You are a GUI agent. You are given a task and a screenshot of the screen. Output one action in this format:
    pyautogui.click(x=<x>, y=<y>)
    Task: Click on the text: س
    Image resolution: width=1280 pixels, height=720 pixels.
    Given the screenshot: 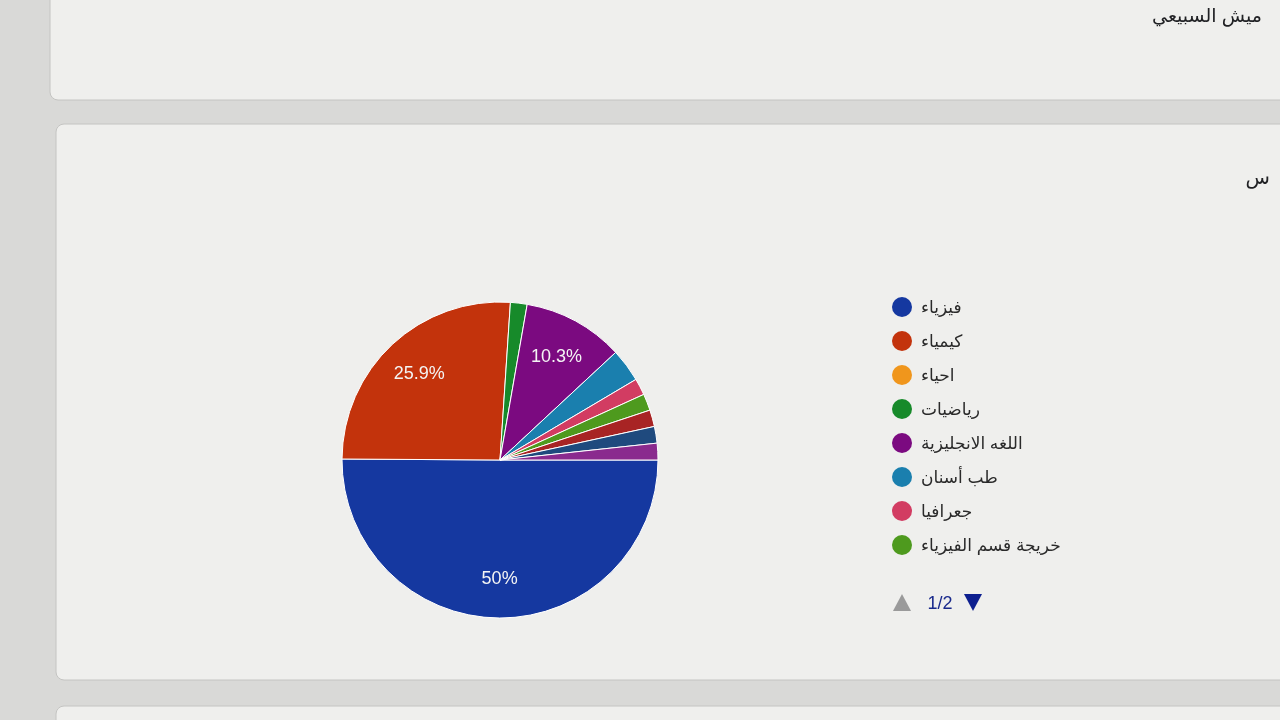 What is the action you would take?
    pyautogui.click(x=1257, y=177)
    